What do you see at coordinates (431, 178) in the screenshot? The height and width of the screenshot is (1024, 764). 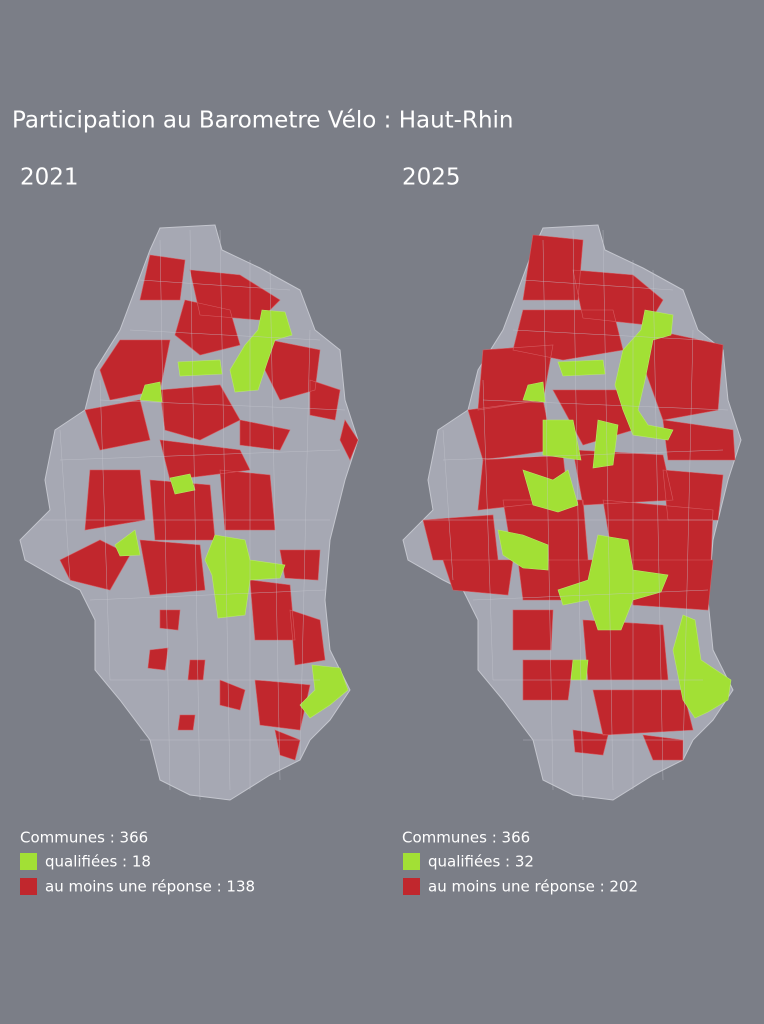 I see `year-label: 2025` at bounding box center [431, 178].